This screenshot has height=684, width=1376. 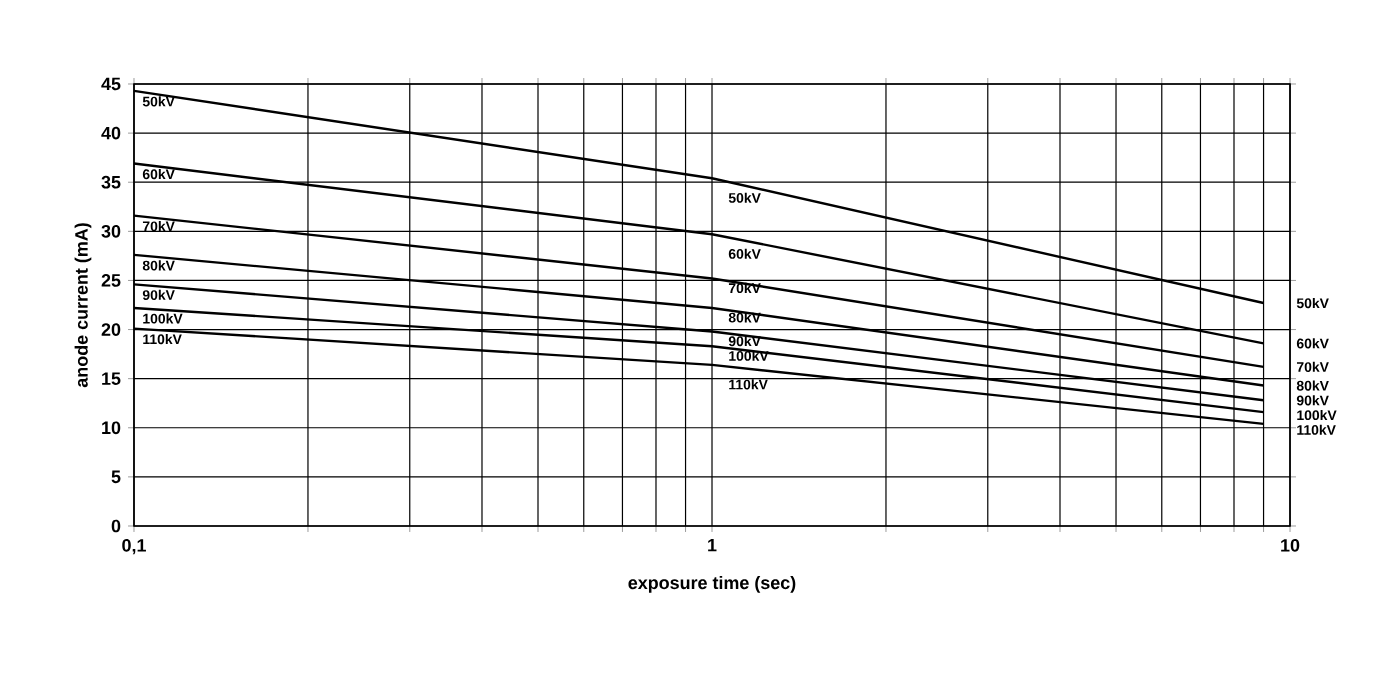 What do you see at coordinates (134, 547) in the screenshot?
I see `x-tick-label: 0,1` at bounding box center [134, 547].